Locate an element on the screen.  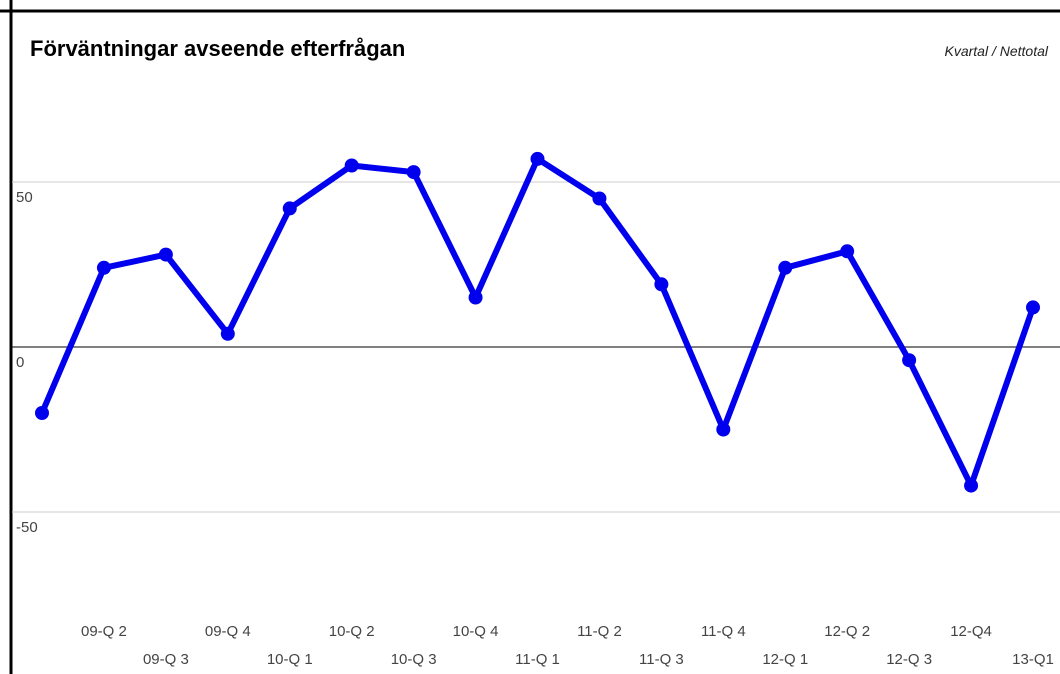
x-tick-label: 09-Q 2 is located at coordinates (104, 631).